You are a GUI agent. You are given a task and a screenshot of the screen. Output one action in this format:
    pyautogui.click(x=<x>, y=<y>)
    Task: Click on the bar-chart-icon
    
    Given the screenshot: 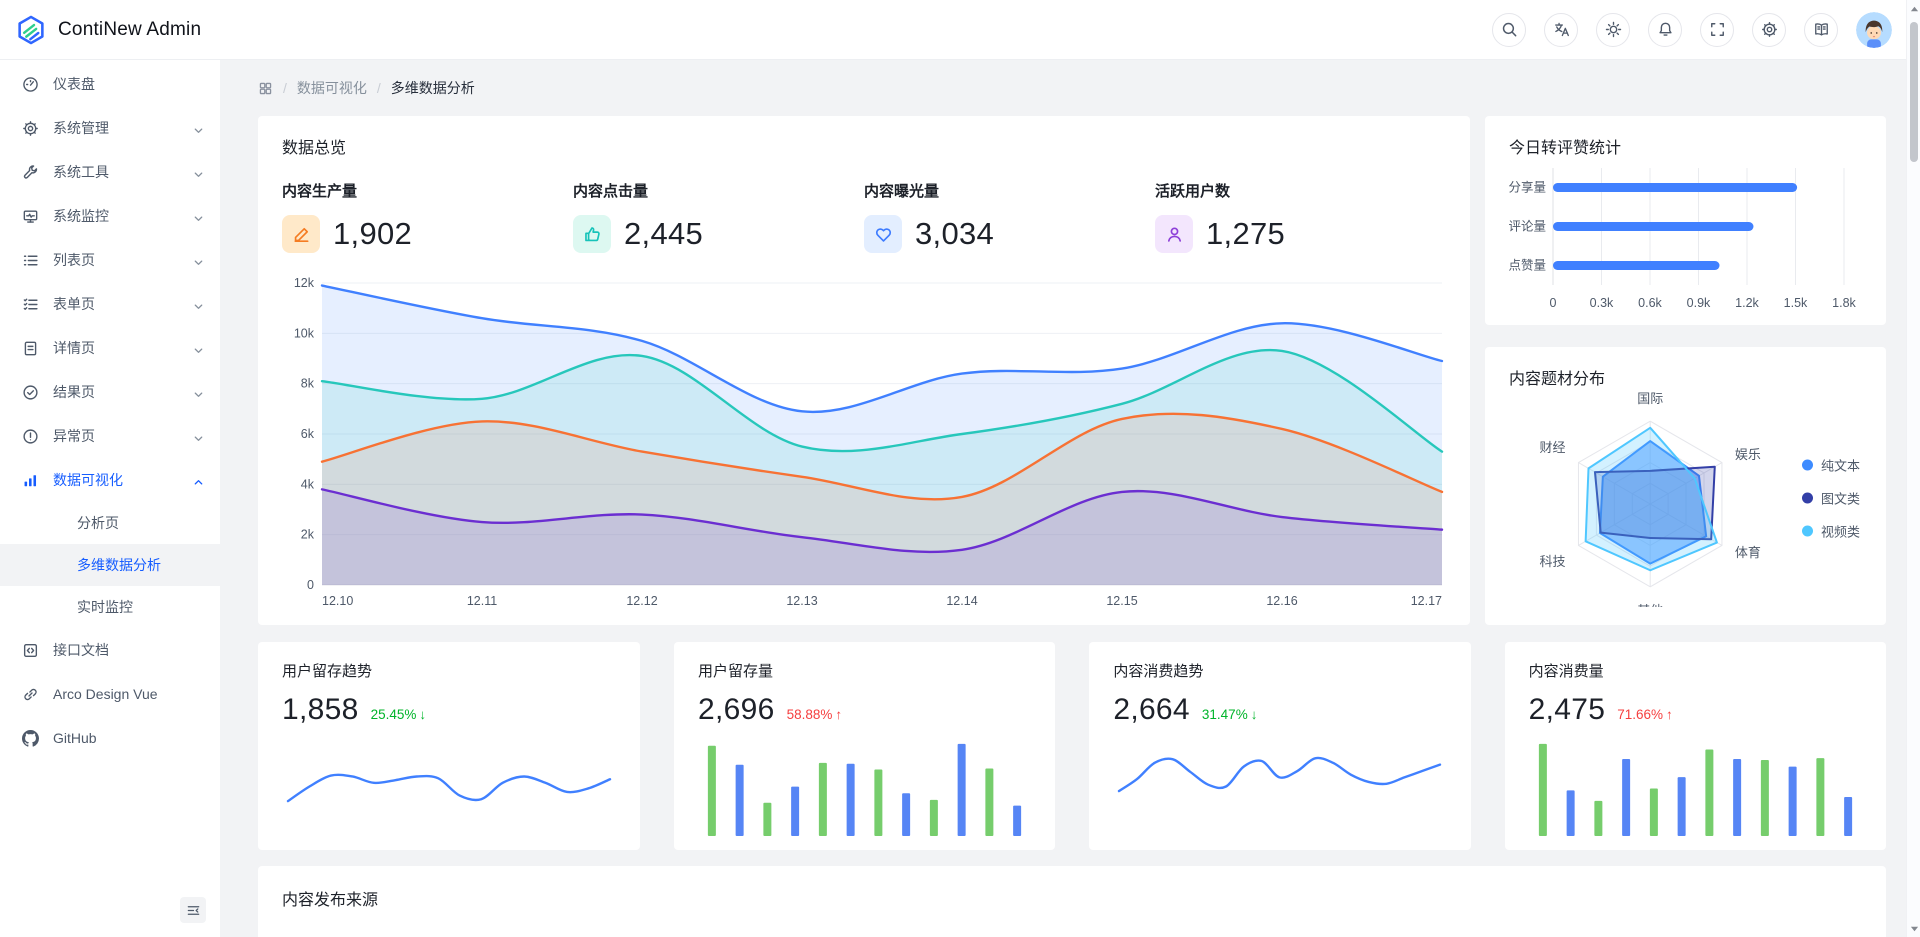 What is the action you would take?
    pyautogui.click(x=30, y=480)
    